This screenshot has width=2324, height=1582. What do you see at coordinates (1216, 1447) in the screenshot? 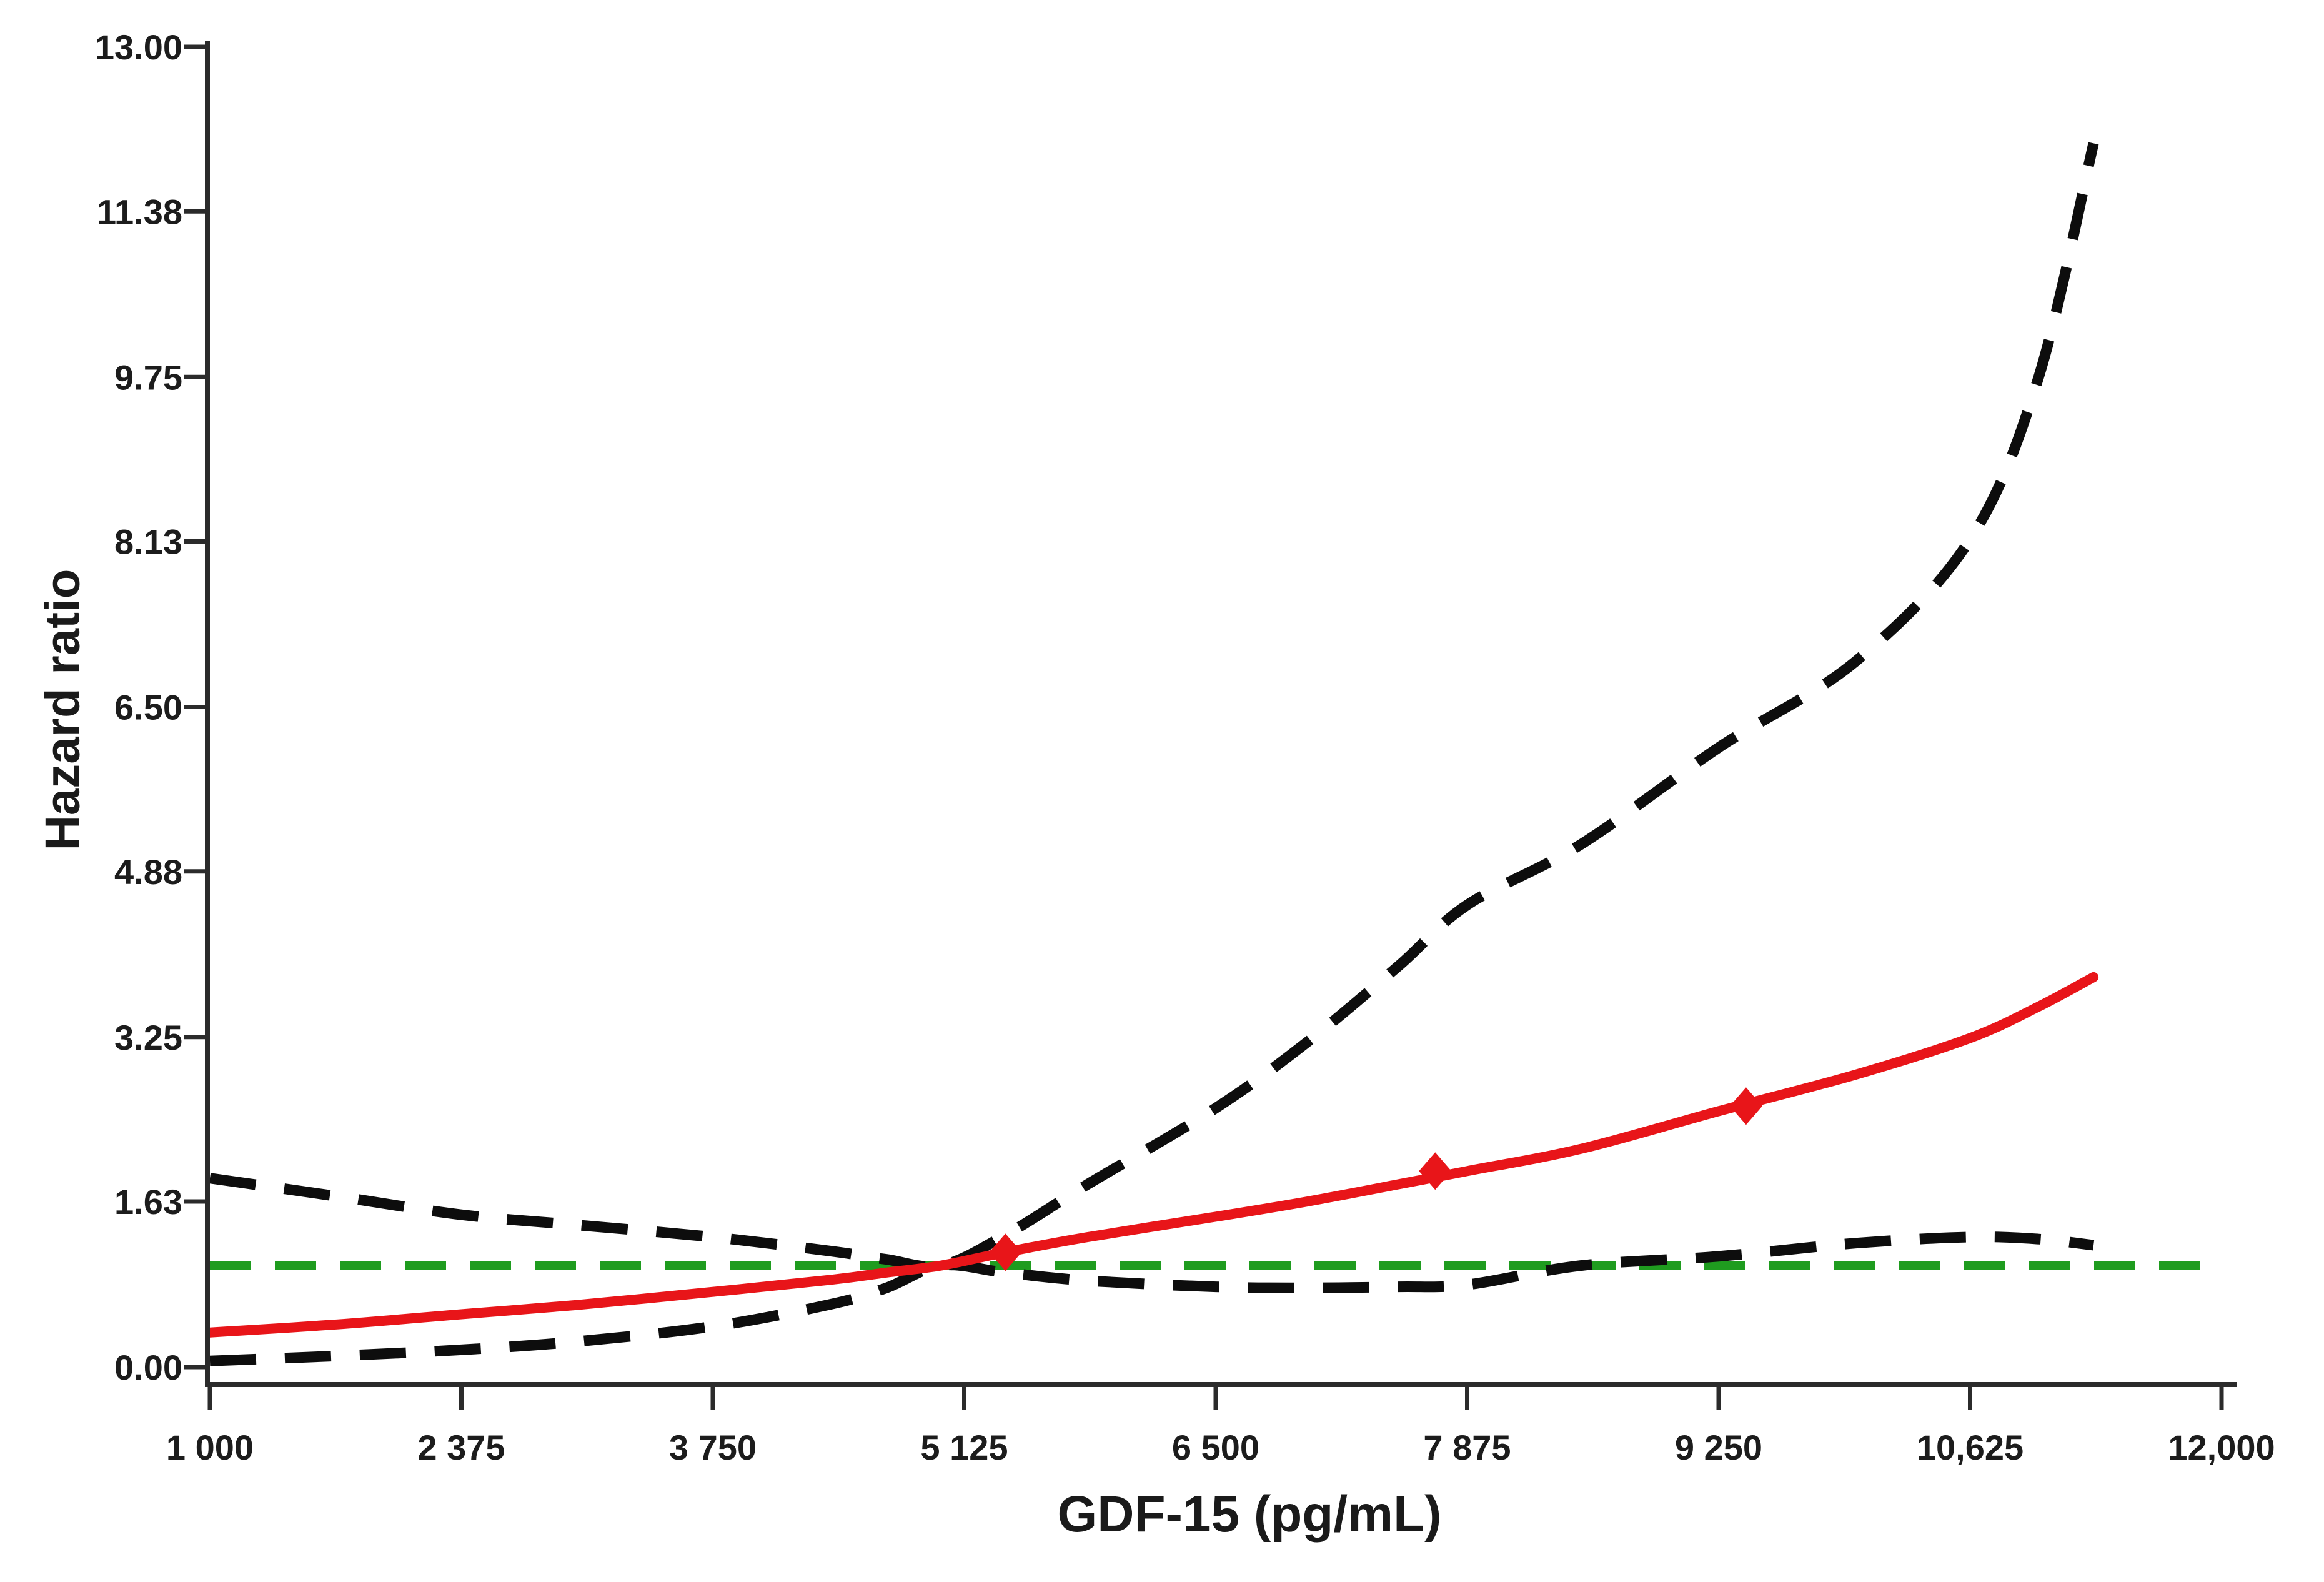
I see `x-axis-tick-label: 6 500` at bounding box center [1216, 1447].